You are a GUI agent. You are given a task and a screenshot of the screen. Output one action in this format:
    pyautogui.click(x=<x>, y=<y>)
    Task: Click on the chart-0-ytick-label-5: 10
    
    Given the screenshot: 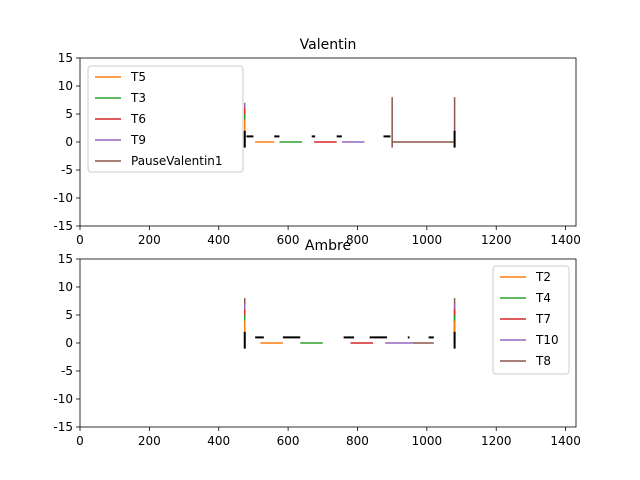 What is the action you would take?
    pyautogui.click(x=65, y=86)
    